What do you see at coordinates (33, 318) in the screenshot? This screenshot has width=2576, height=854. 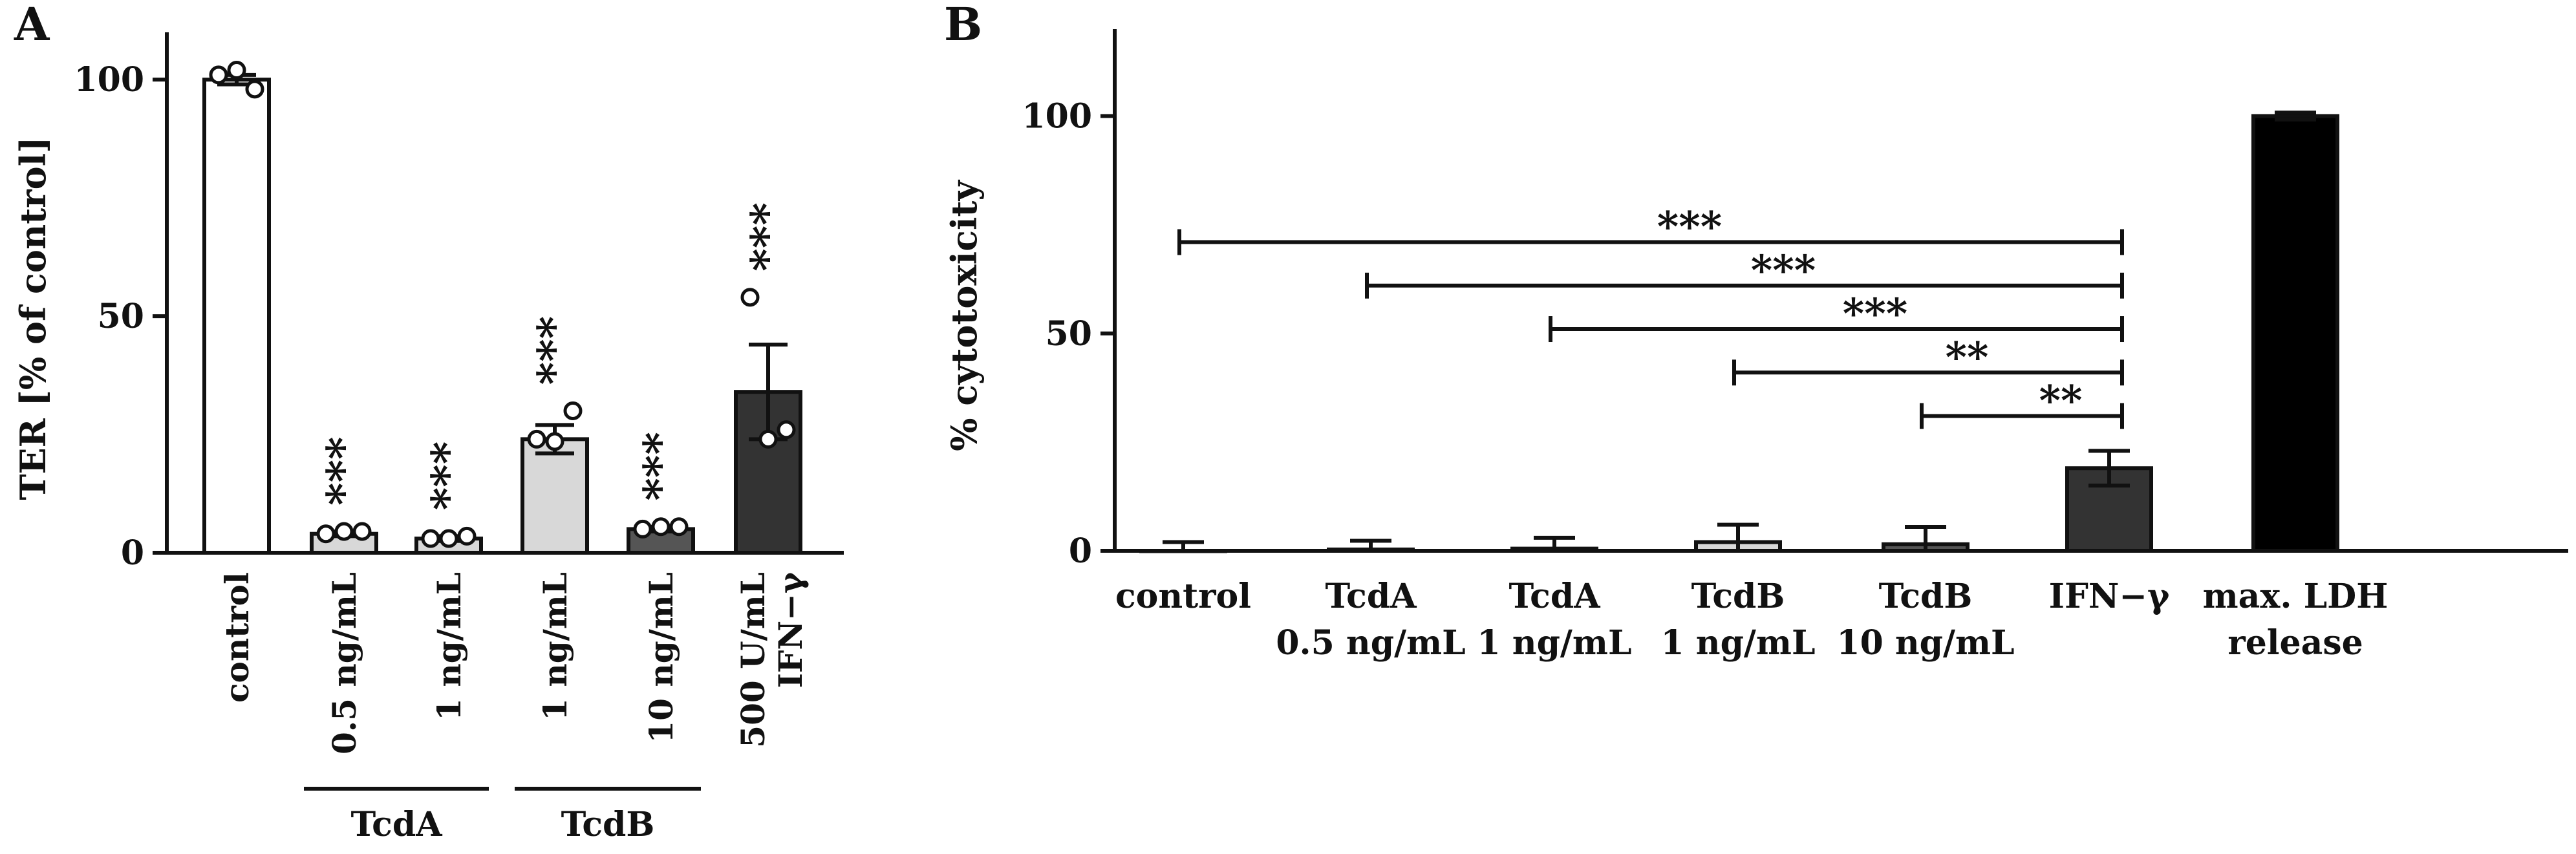 I see `y-axis-label: TER [% of control]` at bounding box center [33, 318].